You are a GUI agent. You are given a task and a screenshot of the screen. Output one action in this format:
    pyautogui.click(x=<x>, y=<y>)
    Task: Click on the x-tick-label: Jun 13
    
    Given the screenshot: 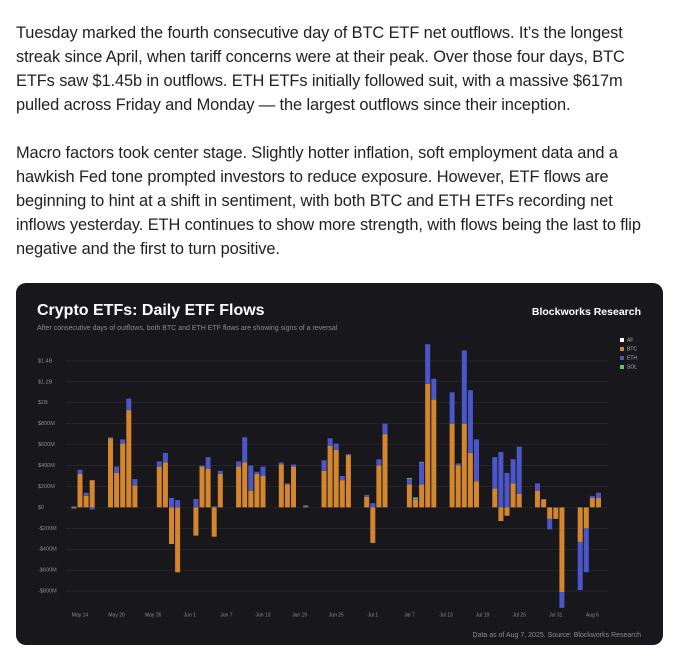 What is the action you would take?
    pyautogui.click(x=262, y=615)
    